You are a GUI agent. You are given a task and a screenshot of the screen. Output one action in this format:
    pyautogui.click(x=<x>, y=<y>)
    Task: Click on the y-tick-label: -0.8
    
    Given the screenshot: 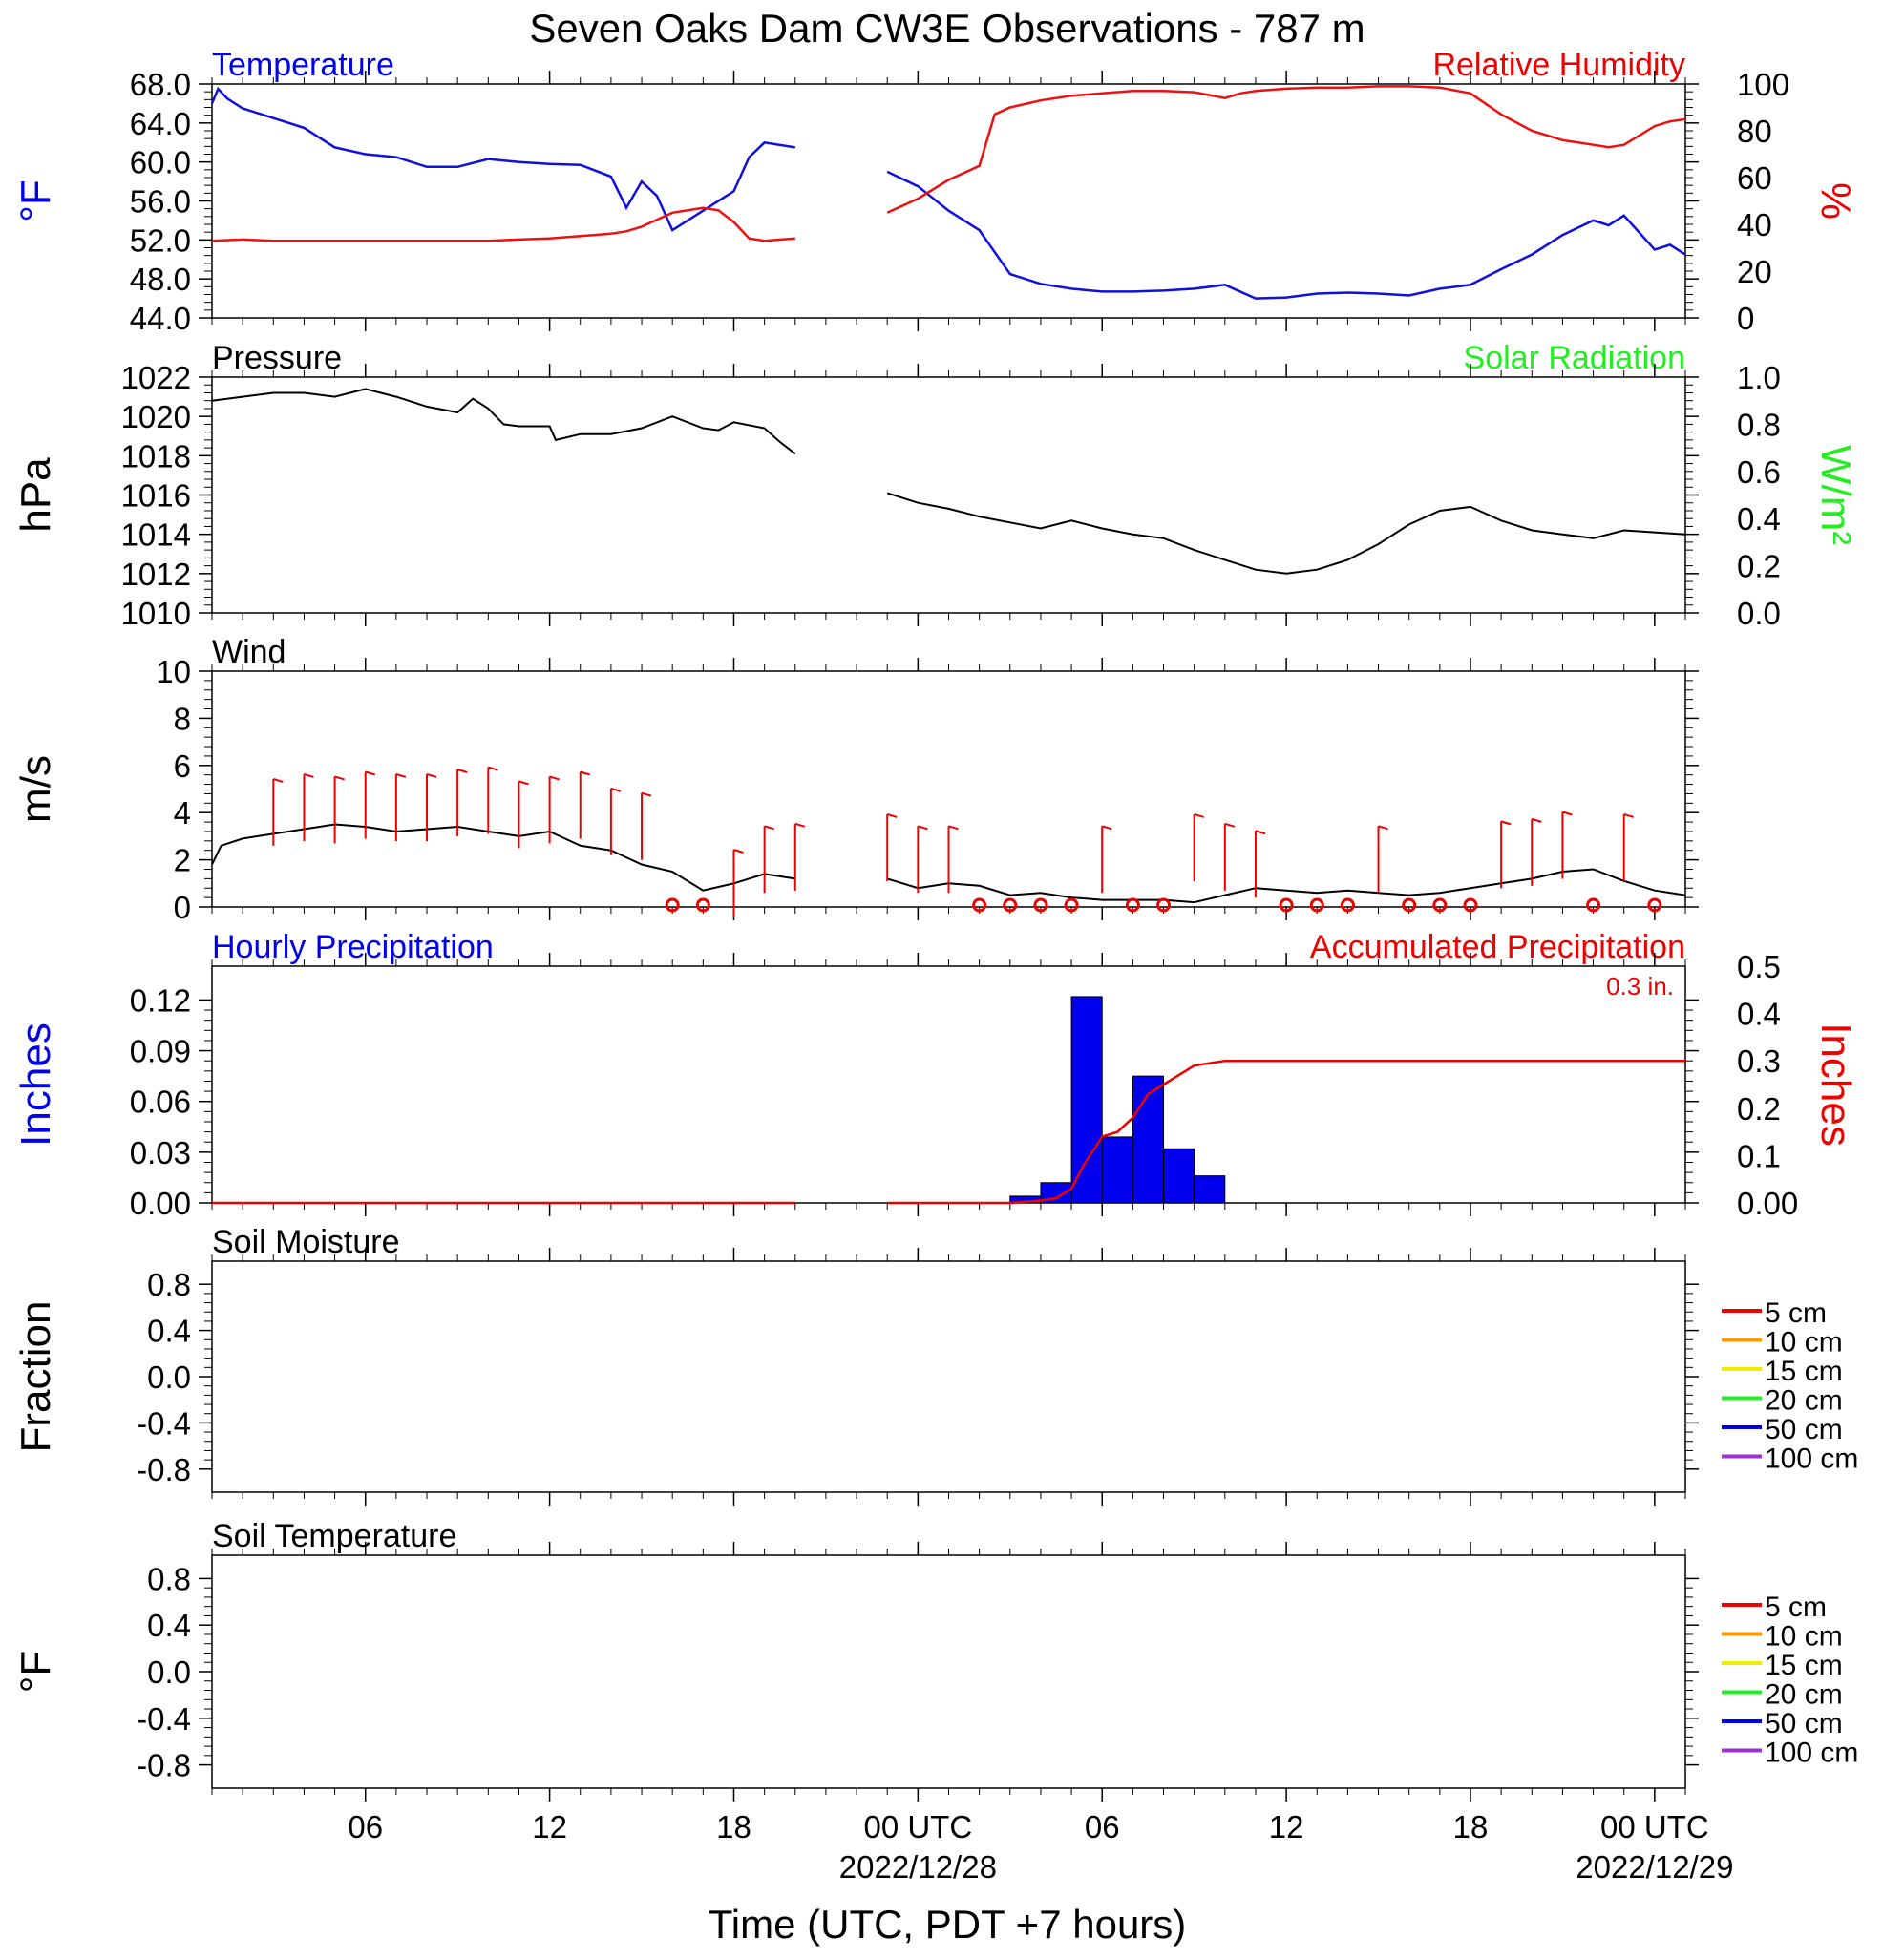 What is the action you would take?
    pyautogui.click(x=164, y=1765)
    